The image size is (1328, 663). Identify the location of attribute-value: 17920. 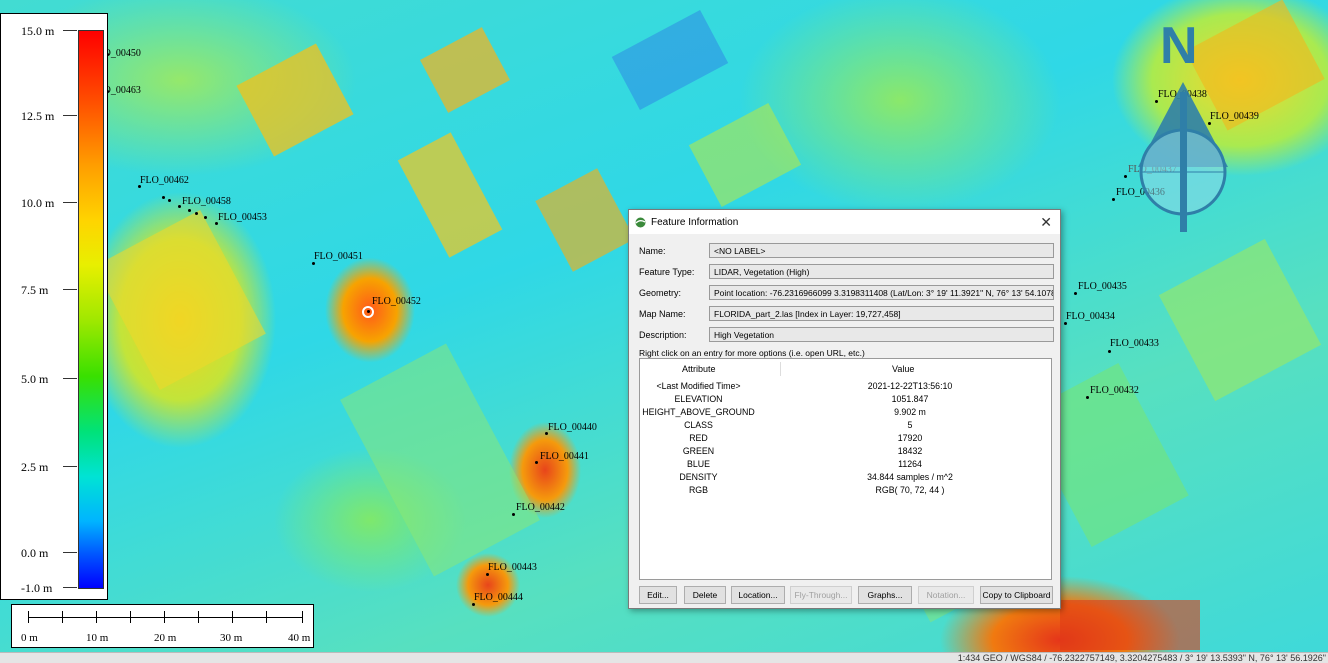
(910, 438).